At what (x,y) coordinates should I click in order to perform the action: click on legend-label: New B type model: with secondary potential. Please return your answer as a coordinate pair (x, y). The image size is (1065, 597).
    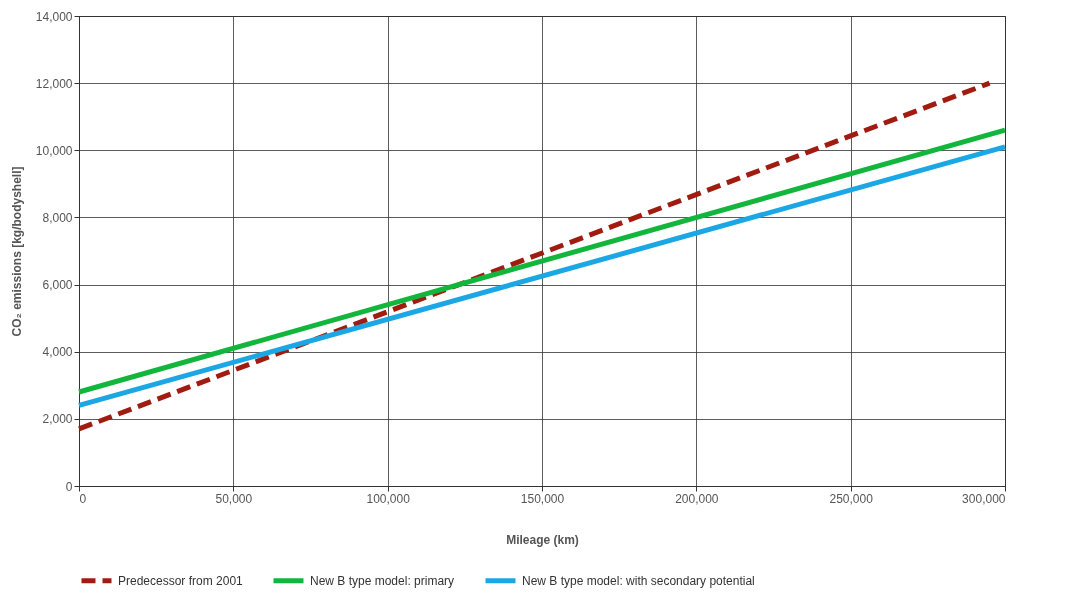
    Looking at the image, I should click on (638, 580).